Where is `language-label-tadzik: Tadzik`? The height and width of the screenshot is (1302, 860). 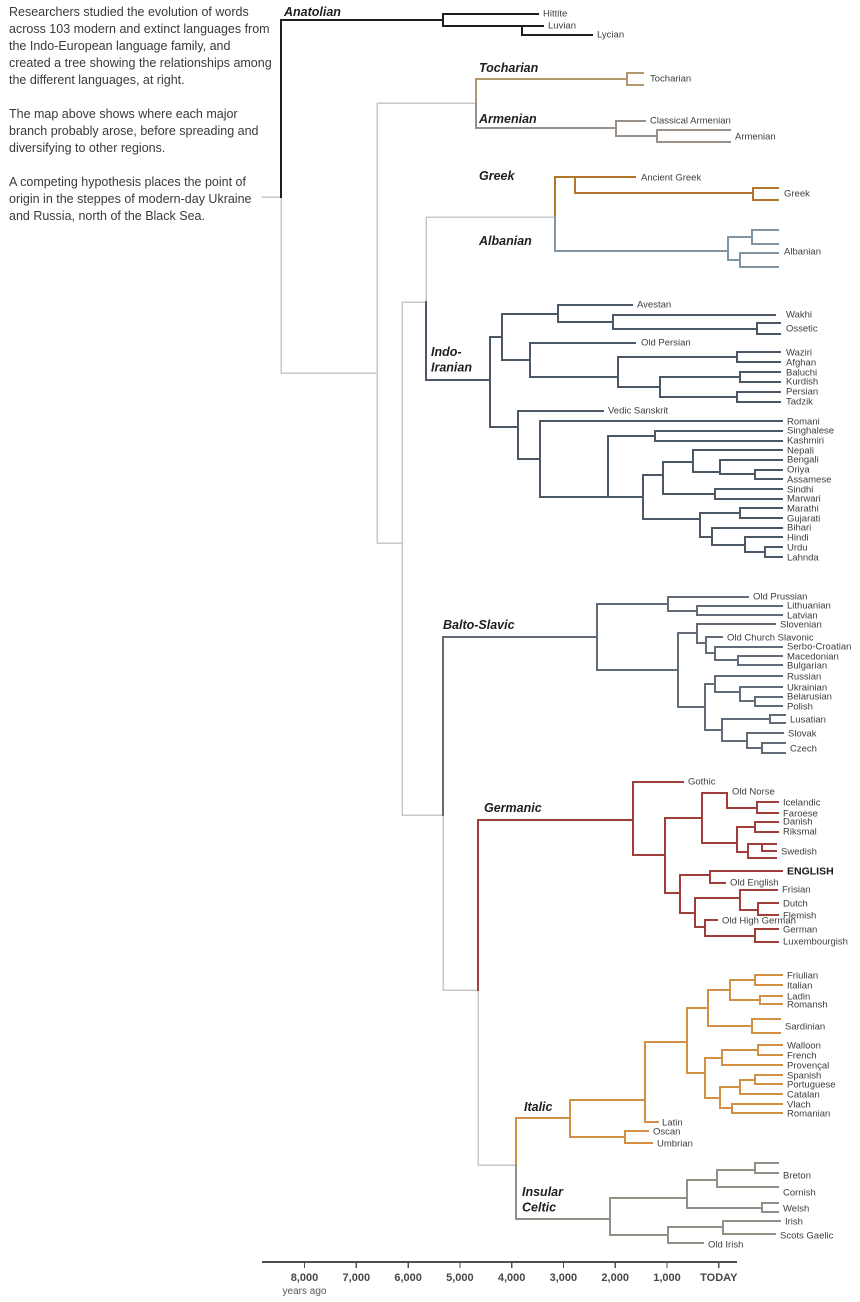 language-label-tadzik: Tadzik is located at coordinates (799, 402).